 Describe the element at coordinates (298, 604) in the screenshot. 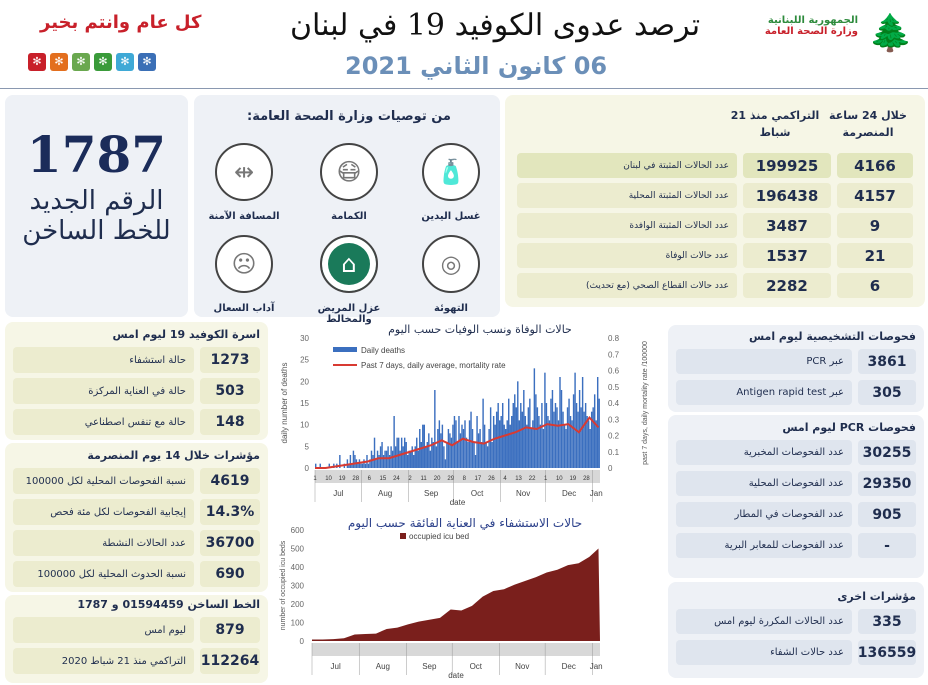

I see `y-tick-label: 200` at that location.